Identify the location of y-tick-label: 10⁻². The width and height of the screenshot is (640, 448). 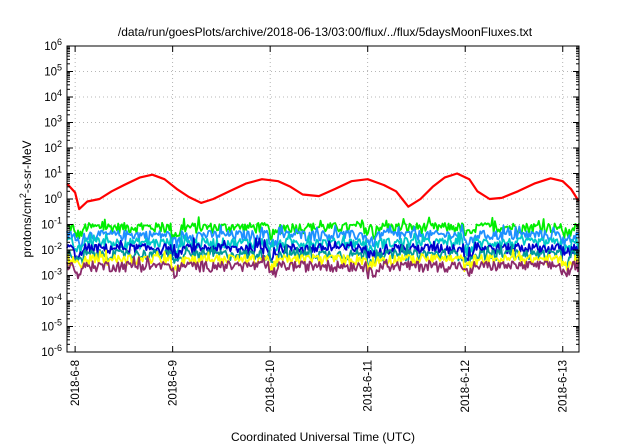
(51, 249).